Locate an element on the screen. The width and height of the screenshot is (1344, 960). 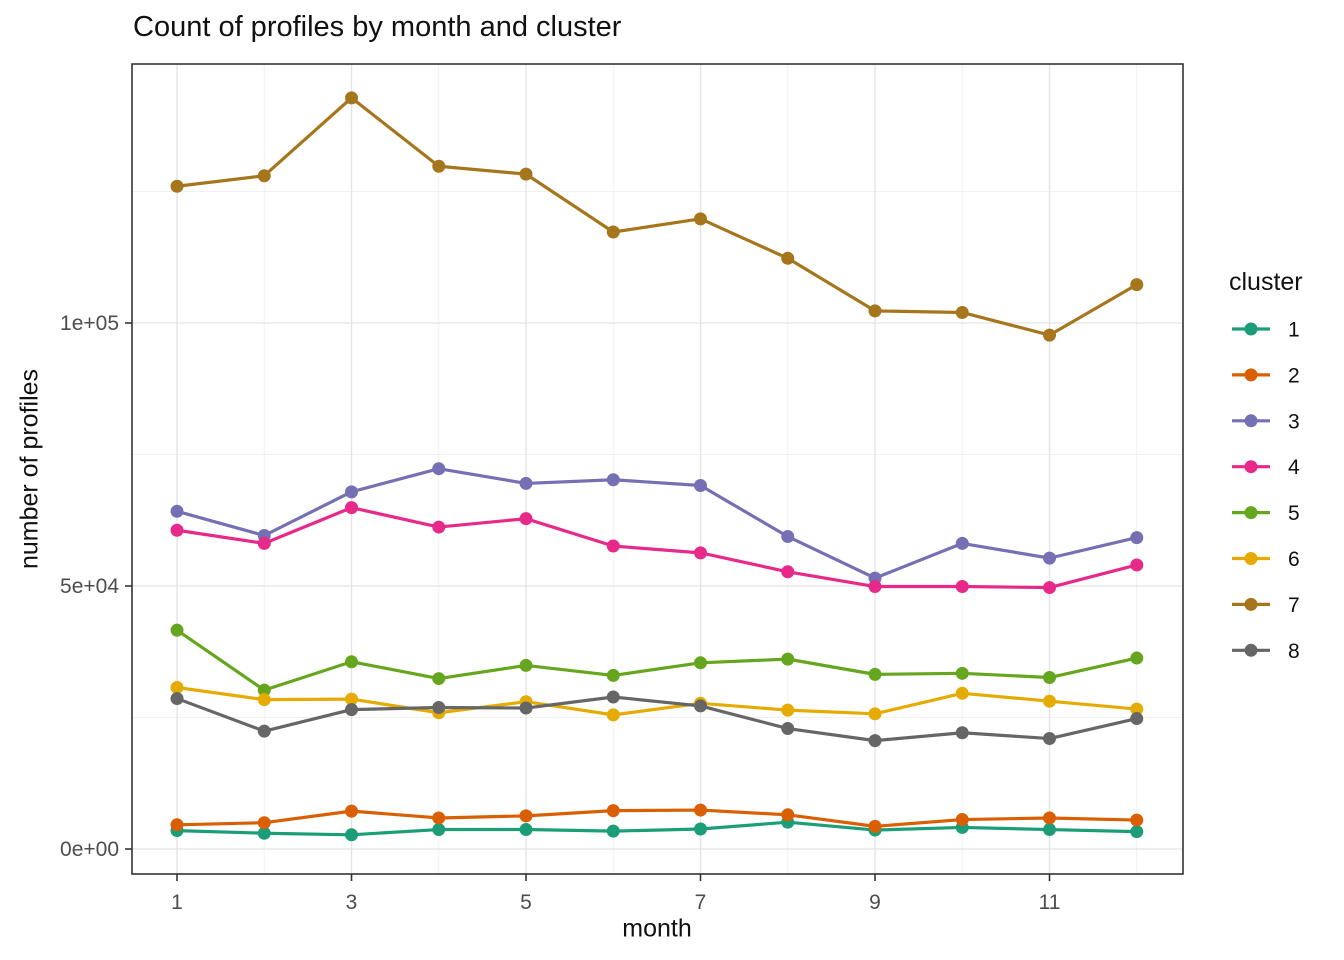
data-point-cluster7-month11 is located at coordinates (1050, 335).